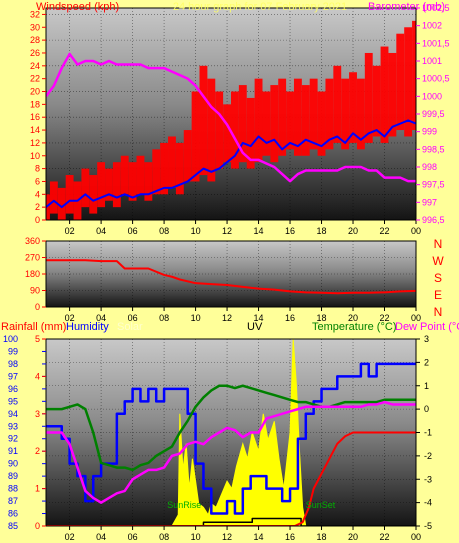  What do you see at coordinates (239, 432) in the screenshot?
I see `solar-area` at bounding box center [239, 432].